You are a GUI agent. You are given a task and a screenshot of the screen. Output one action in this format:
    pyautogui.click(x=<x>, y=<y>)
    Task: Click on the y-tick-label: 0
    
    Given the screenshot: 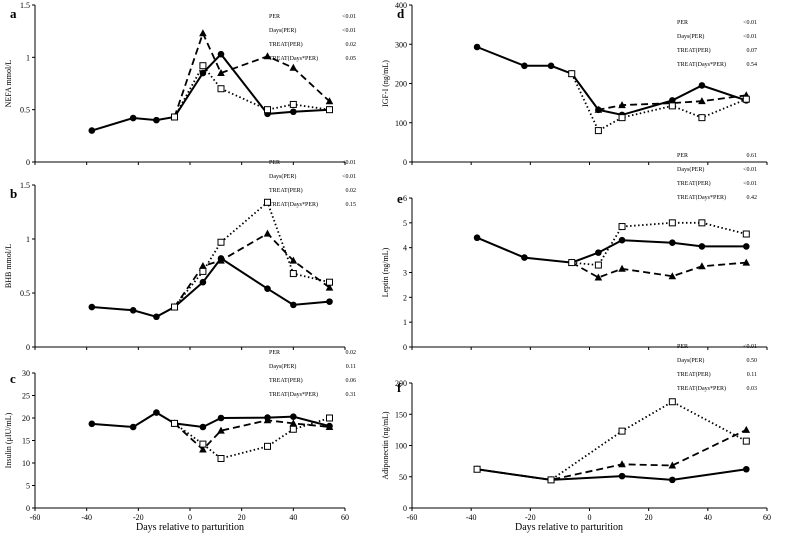 What is the action you would take?
    pyautogui.click(x=405, y=508)
    